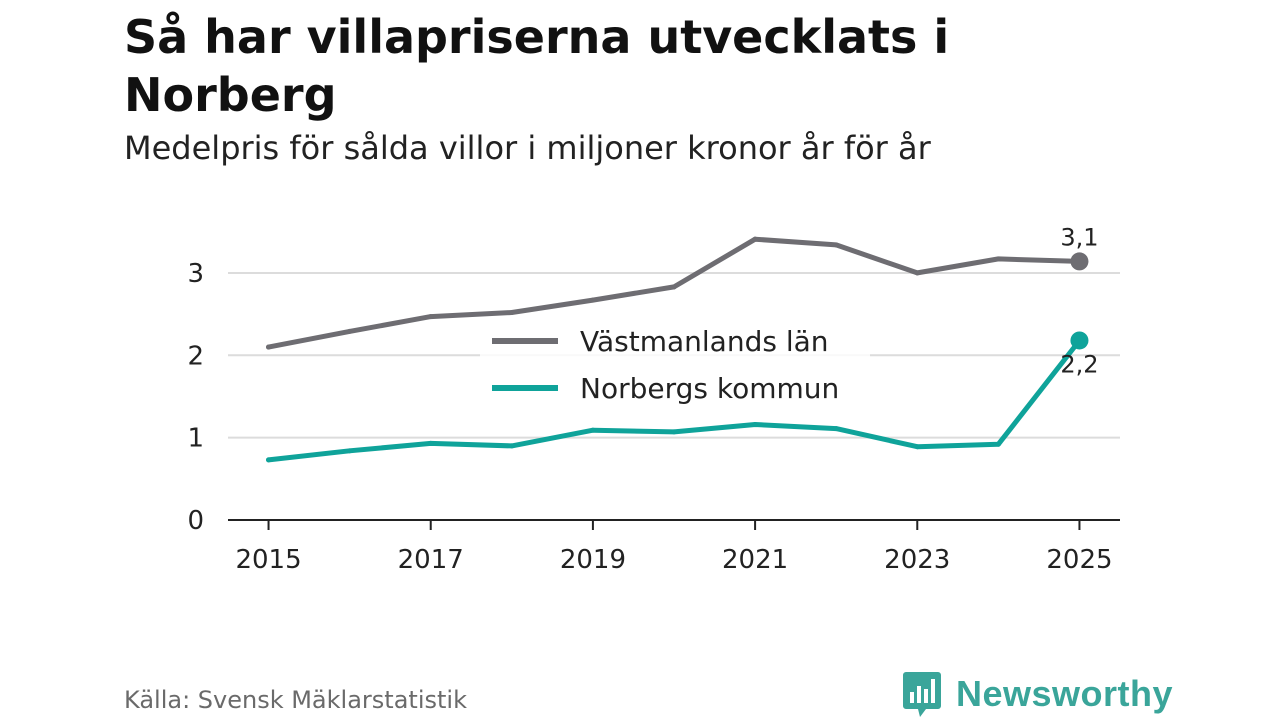 This screenshot has height=720, width=1280. Describe the element at coordinates (593, 560) in the screenshot. I see `x-tick-label: 2019` at that location.